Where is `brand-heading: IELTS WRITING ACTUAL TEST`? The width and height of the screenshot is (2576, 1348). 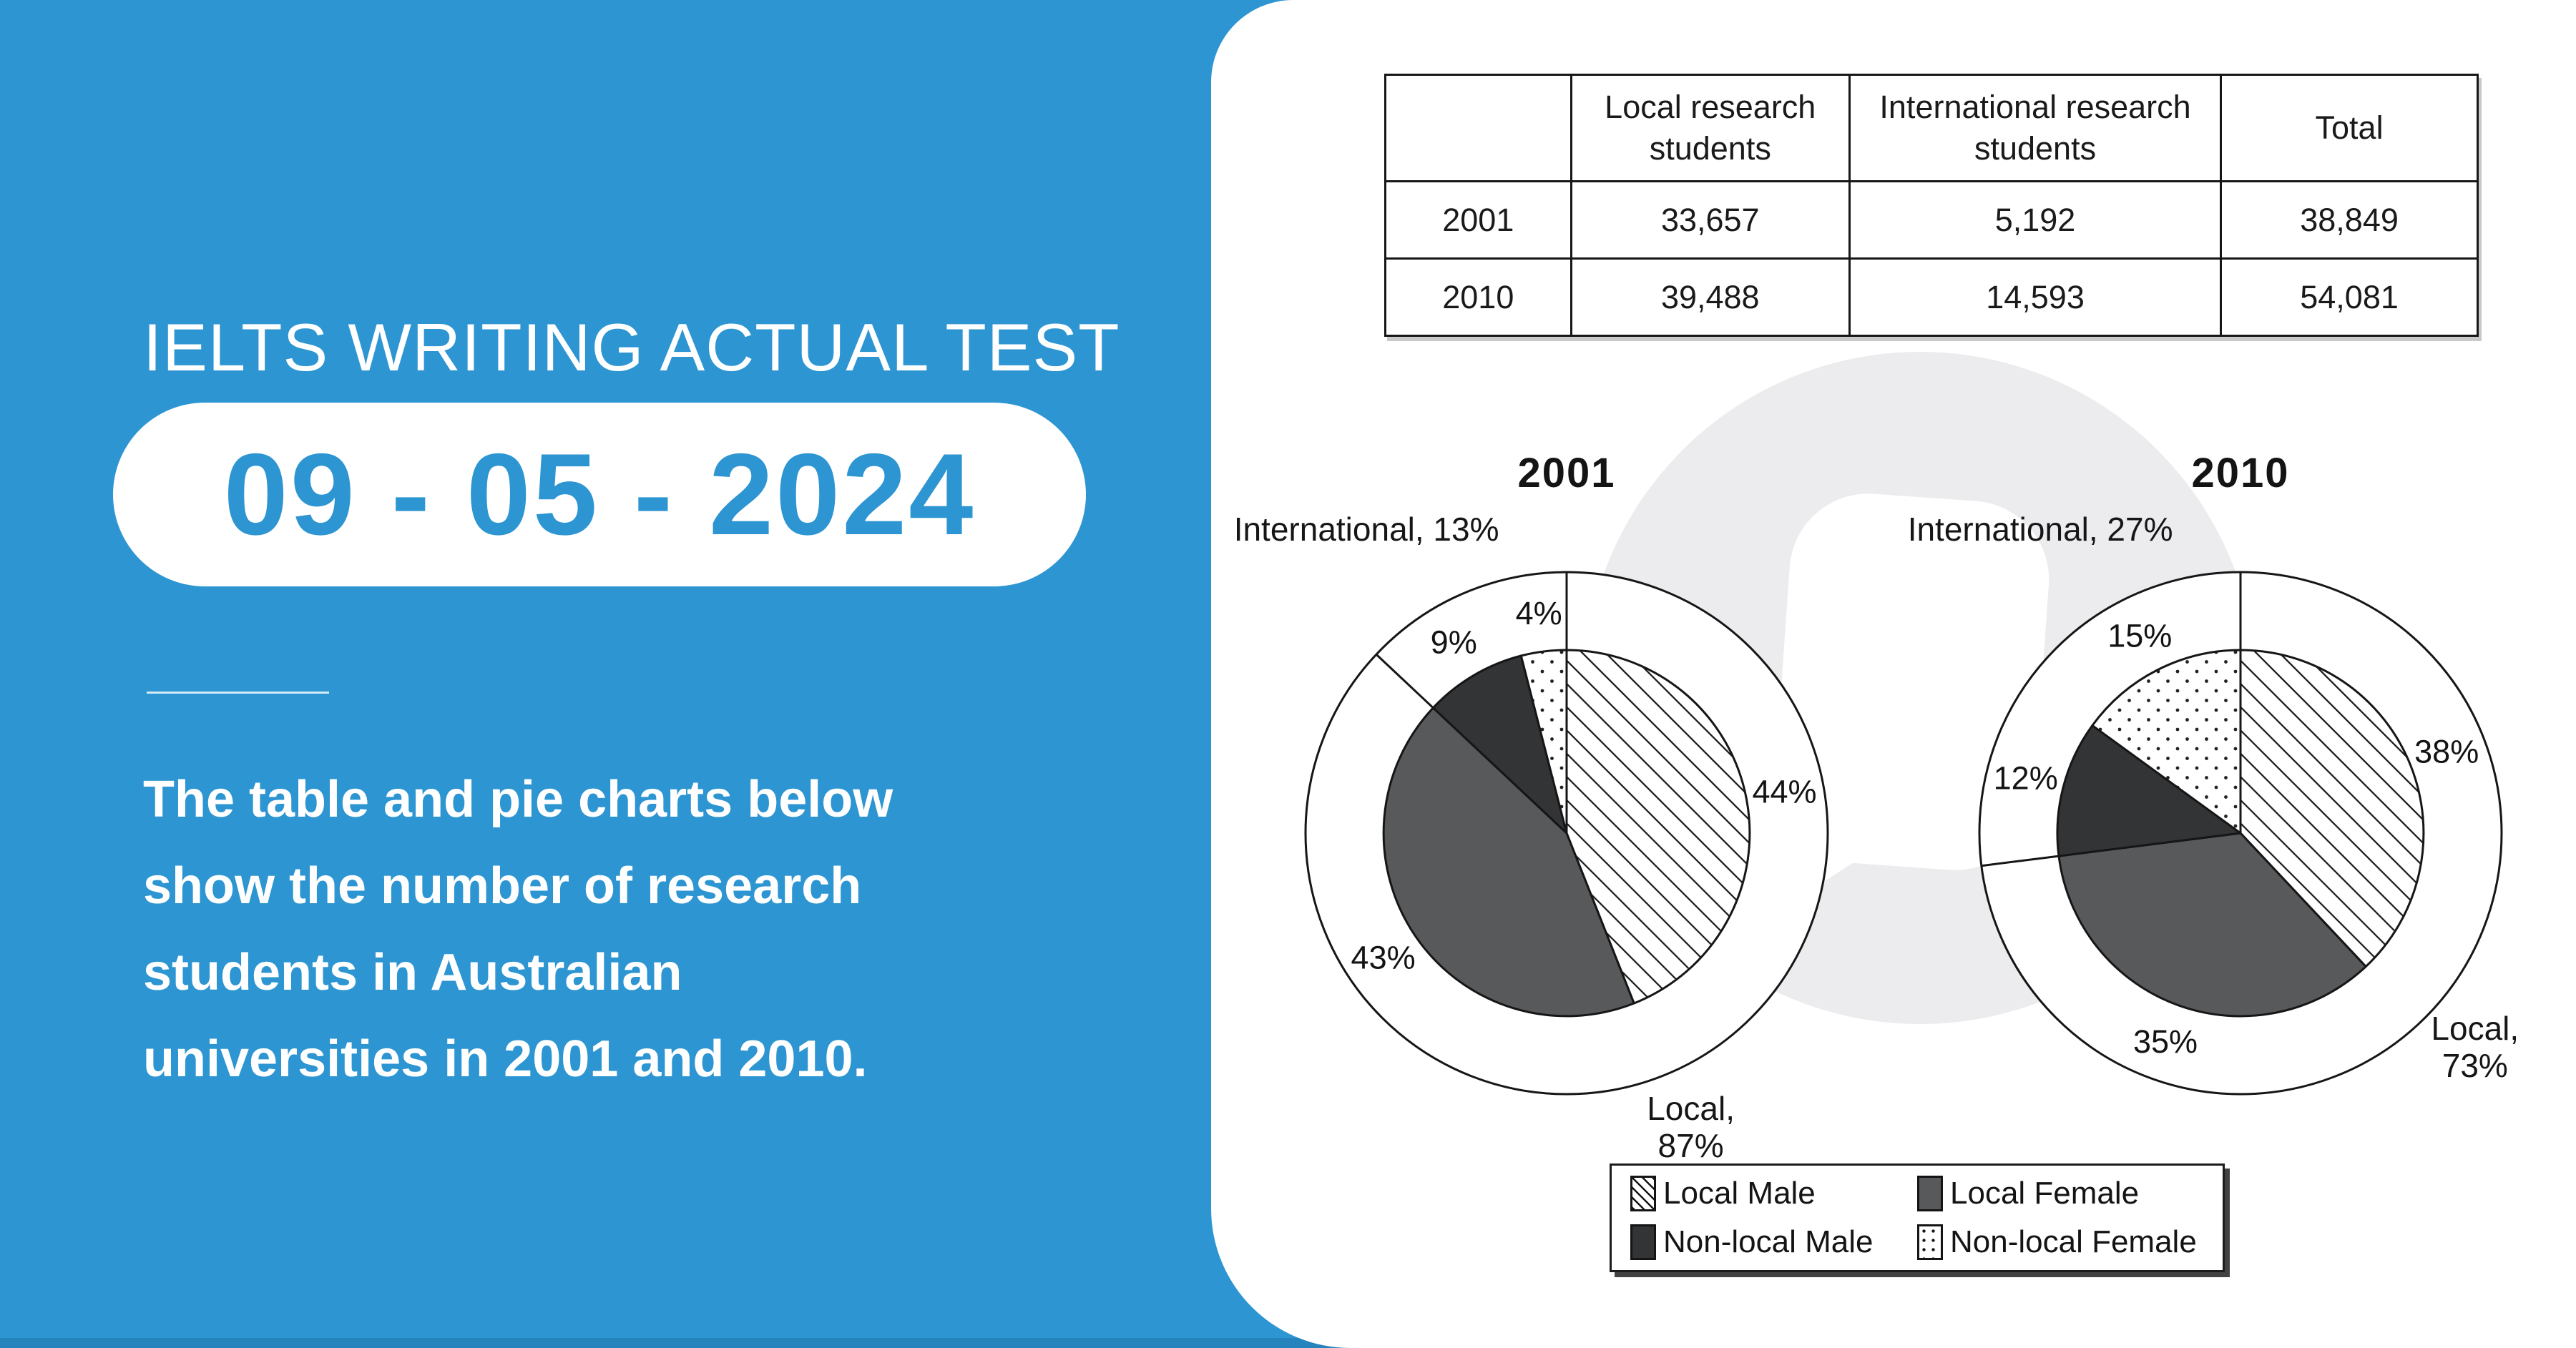 brand-heading: IELTS WRITING ACTUAL TEST is located at coordinates (631, 347).